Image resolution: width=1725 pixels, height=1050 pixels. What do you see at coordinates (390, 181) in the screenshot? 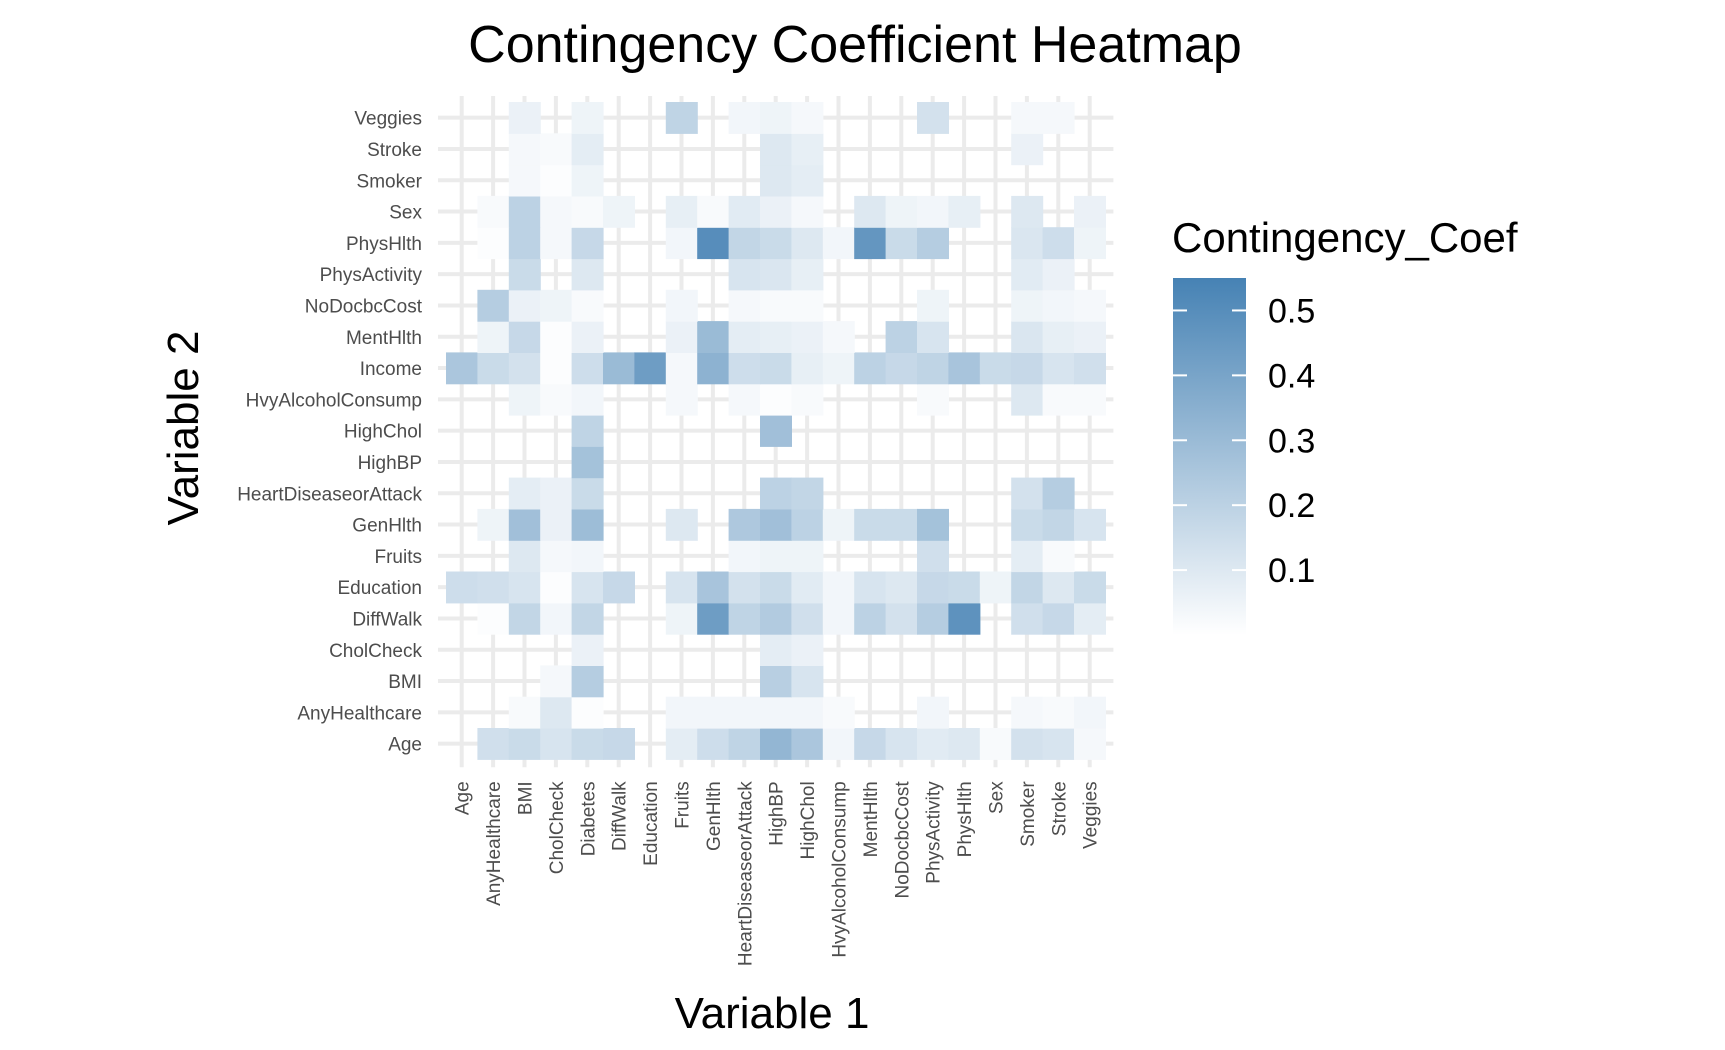
I see `y-tick-label: Smoker` at bounding box center [390, 181].